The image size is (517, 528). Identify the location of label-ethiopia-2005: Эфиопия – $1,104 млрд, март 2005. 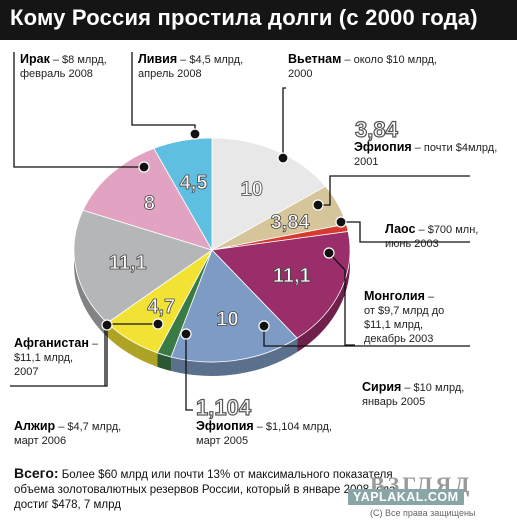
(264, 433).